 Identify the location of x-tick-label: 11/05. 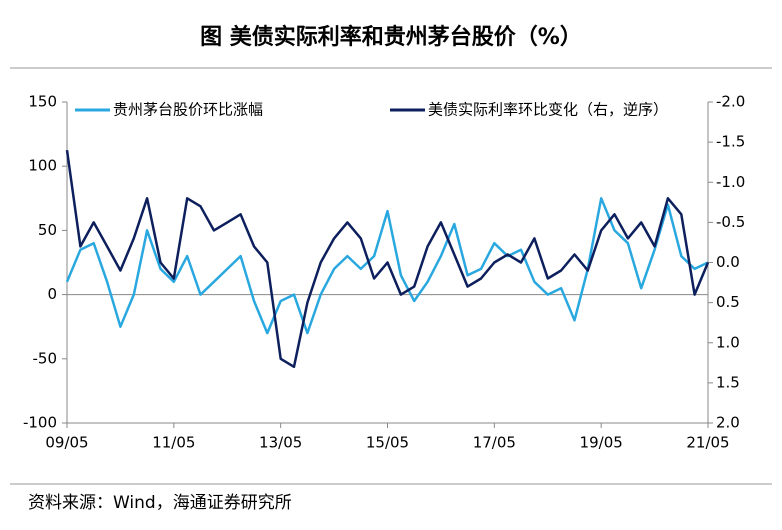
(173, 443).